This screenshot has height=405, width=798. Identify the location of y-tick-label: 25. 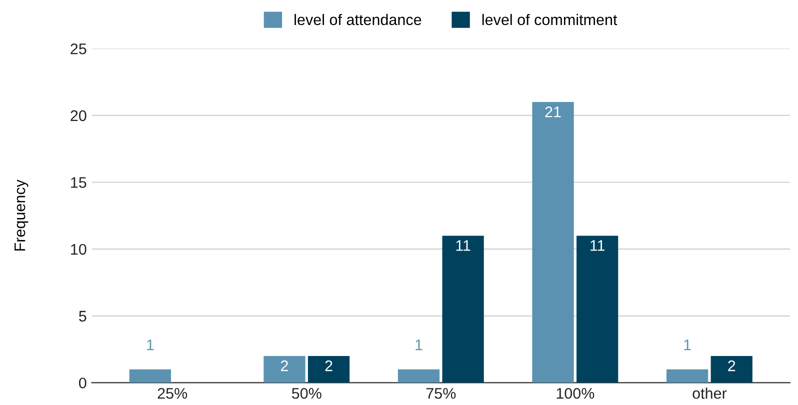
(78, 48).